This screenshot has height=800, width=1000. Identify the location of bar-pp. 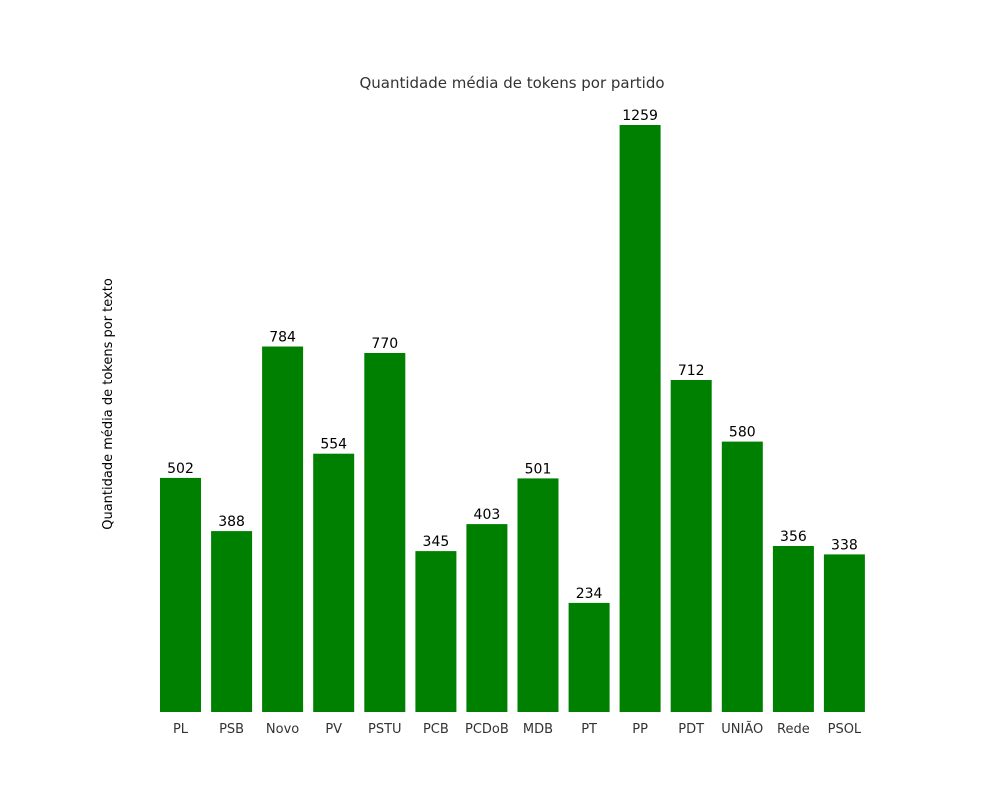
(640, 418).